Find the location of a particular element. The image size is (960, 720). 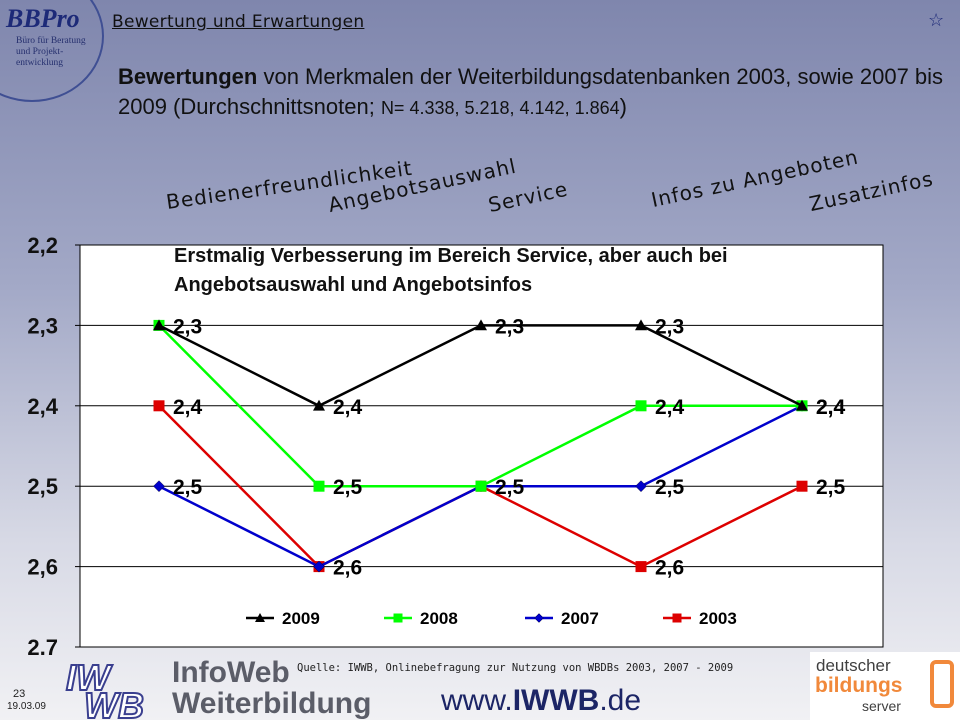

y-tick-label: 2,5 is located at coordinates (42, 486).